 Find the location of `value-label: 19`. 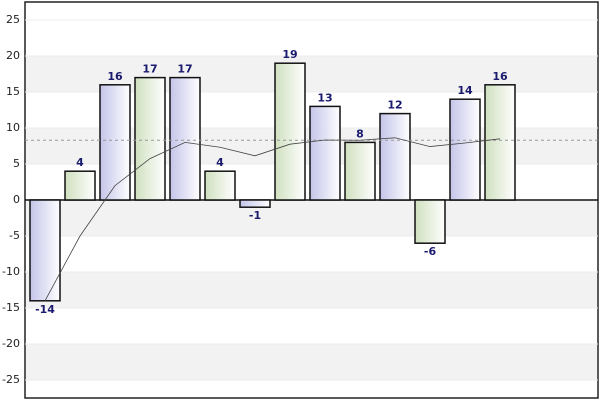

value-label: 19 is located at coordinates (289, 54).